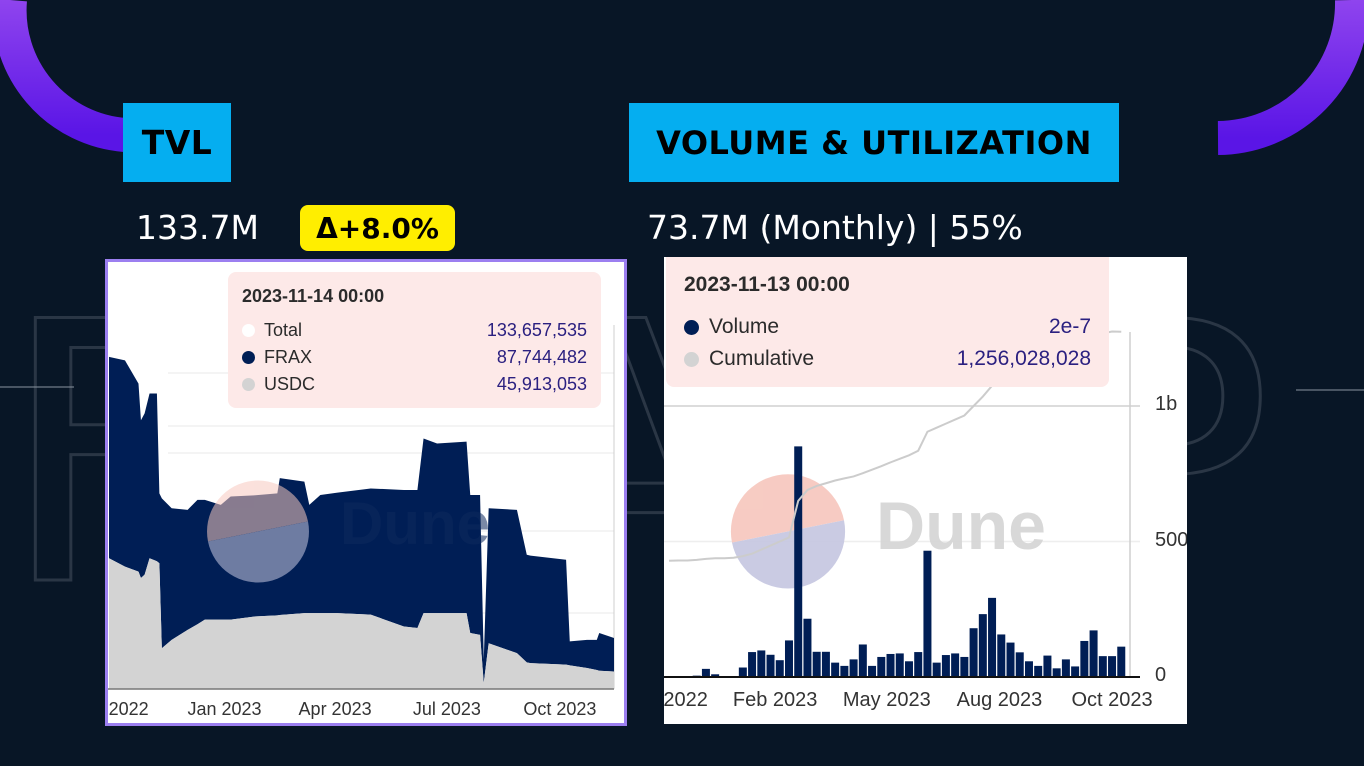 This screenshot has width=1364, height=766. What do you see at coordinates (1290, 77) in the screenshot?
I see `decorative-arc-right` at bounding box center [1290, 77].